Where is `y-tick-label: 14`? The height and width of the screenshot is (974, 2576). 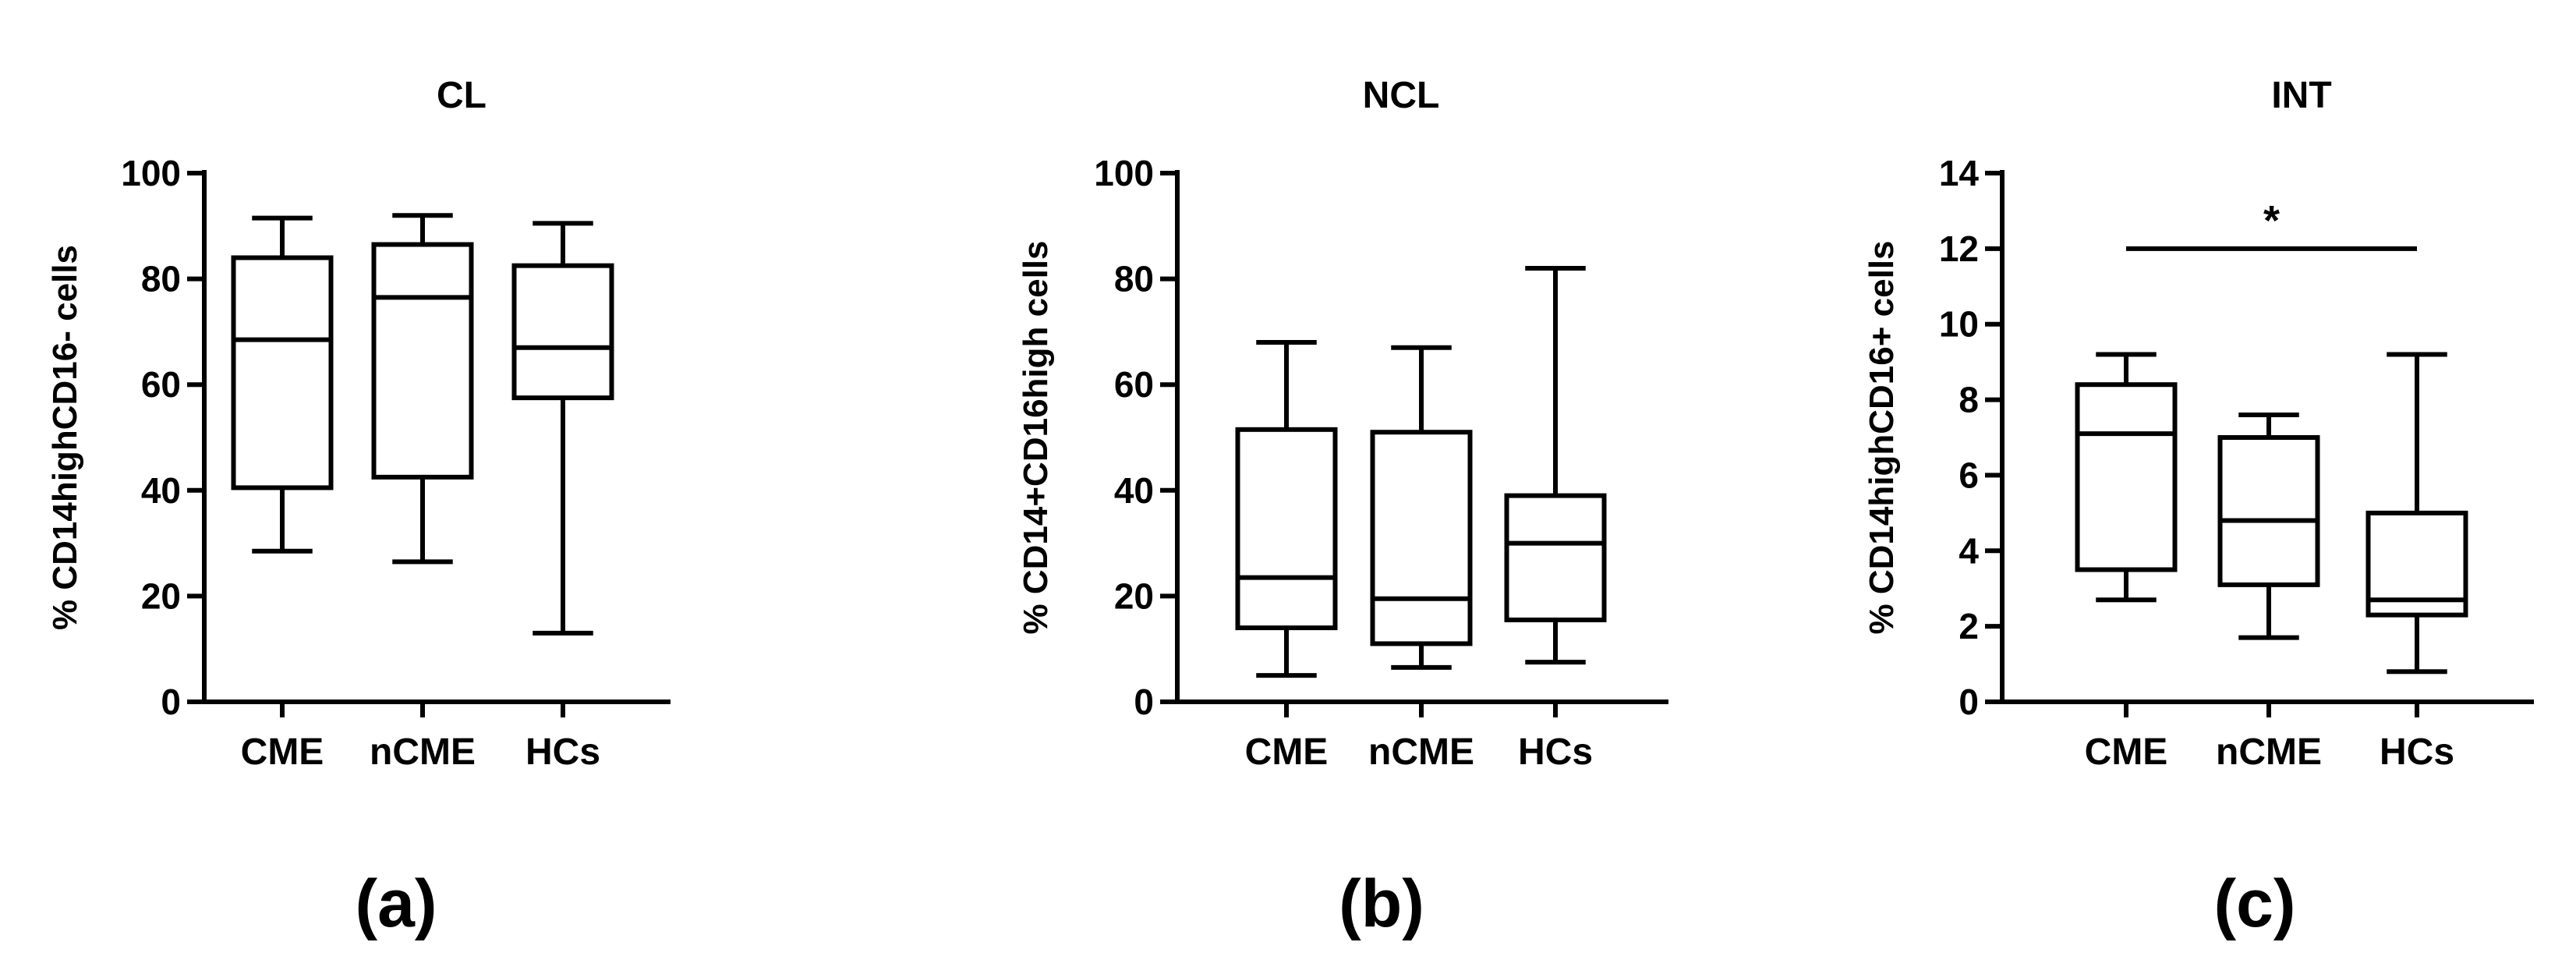
y-tick-label: 14 is located at coordinates (1959, 173).